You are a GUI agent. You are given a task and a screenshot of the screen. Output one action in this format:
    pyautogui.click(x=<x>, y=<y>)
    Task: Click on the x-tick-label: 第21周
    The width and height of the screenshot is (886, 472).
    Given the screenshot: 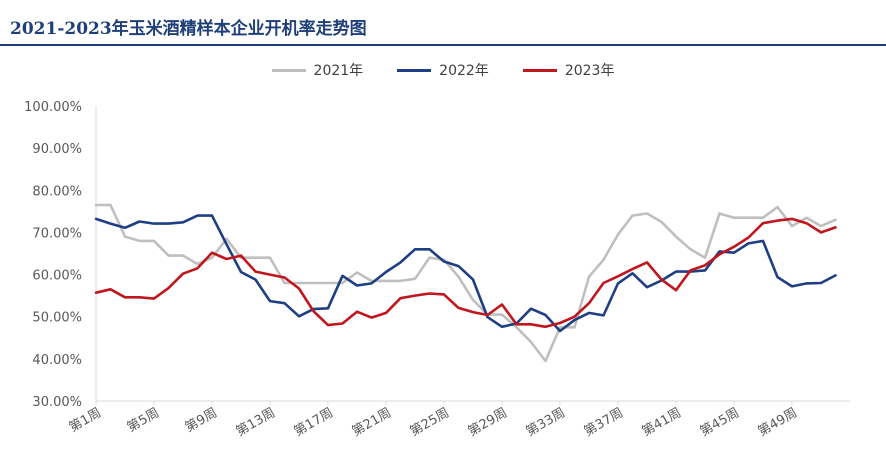 What is the action you would take?
    pyautogui.click(x=372, y=422)
    